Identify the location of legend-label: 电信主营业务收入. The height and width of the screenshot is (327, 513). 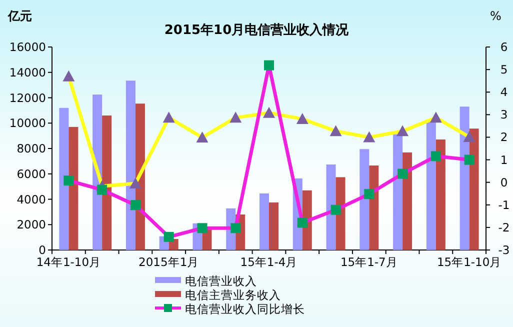
(233, 295).